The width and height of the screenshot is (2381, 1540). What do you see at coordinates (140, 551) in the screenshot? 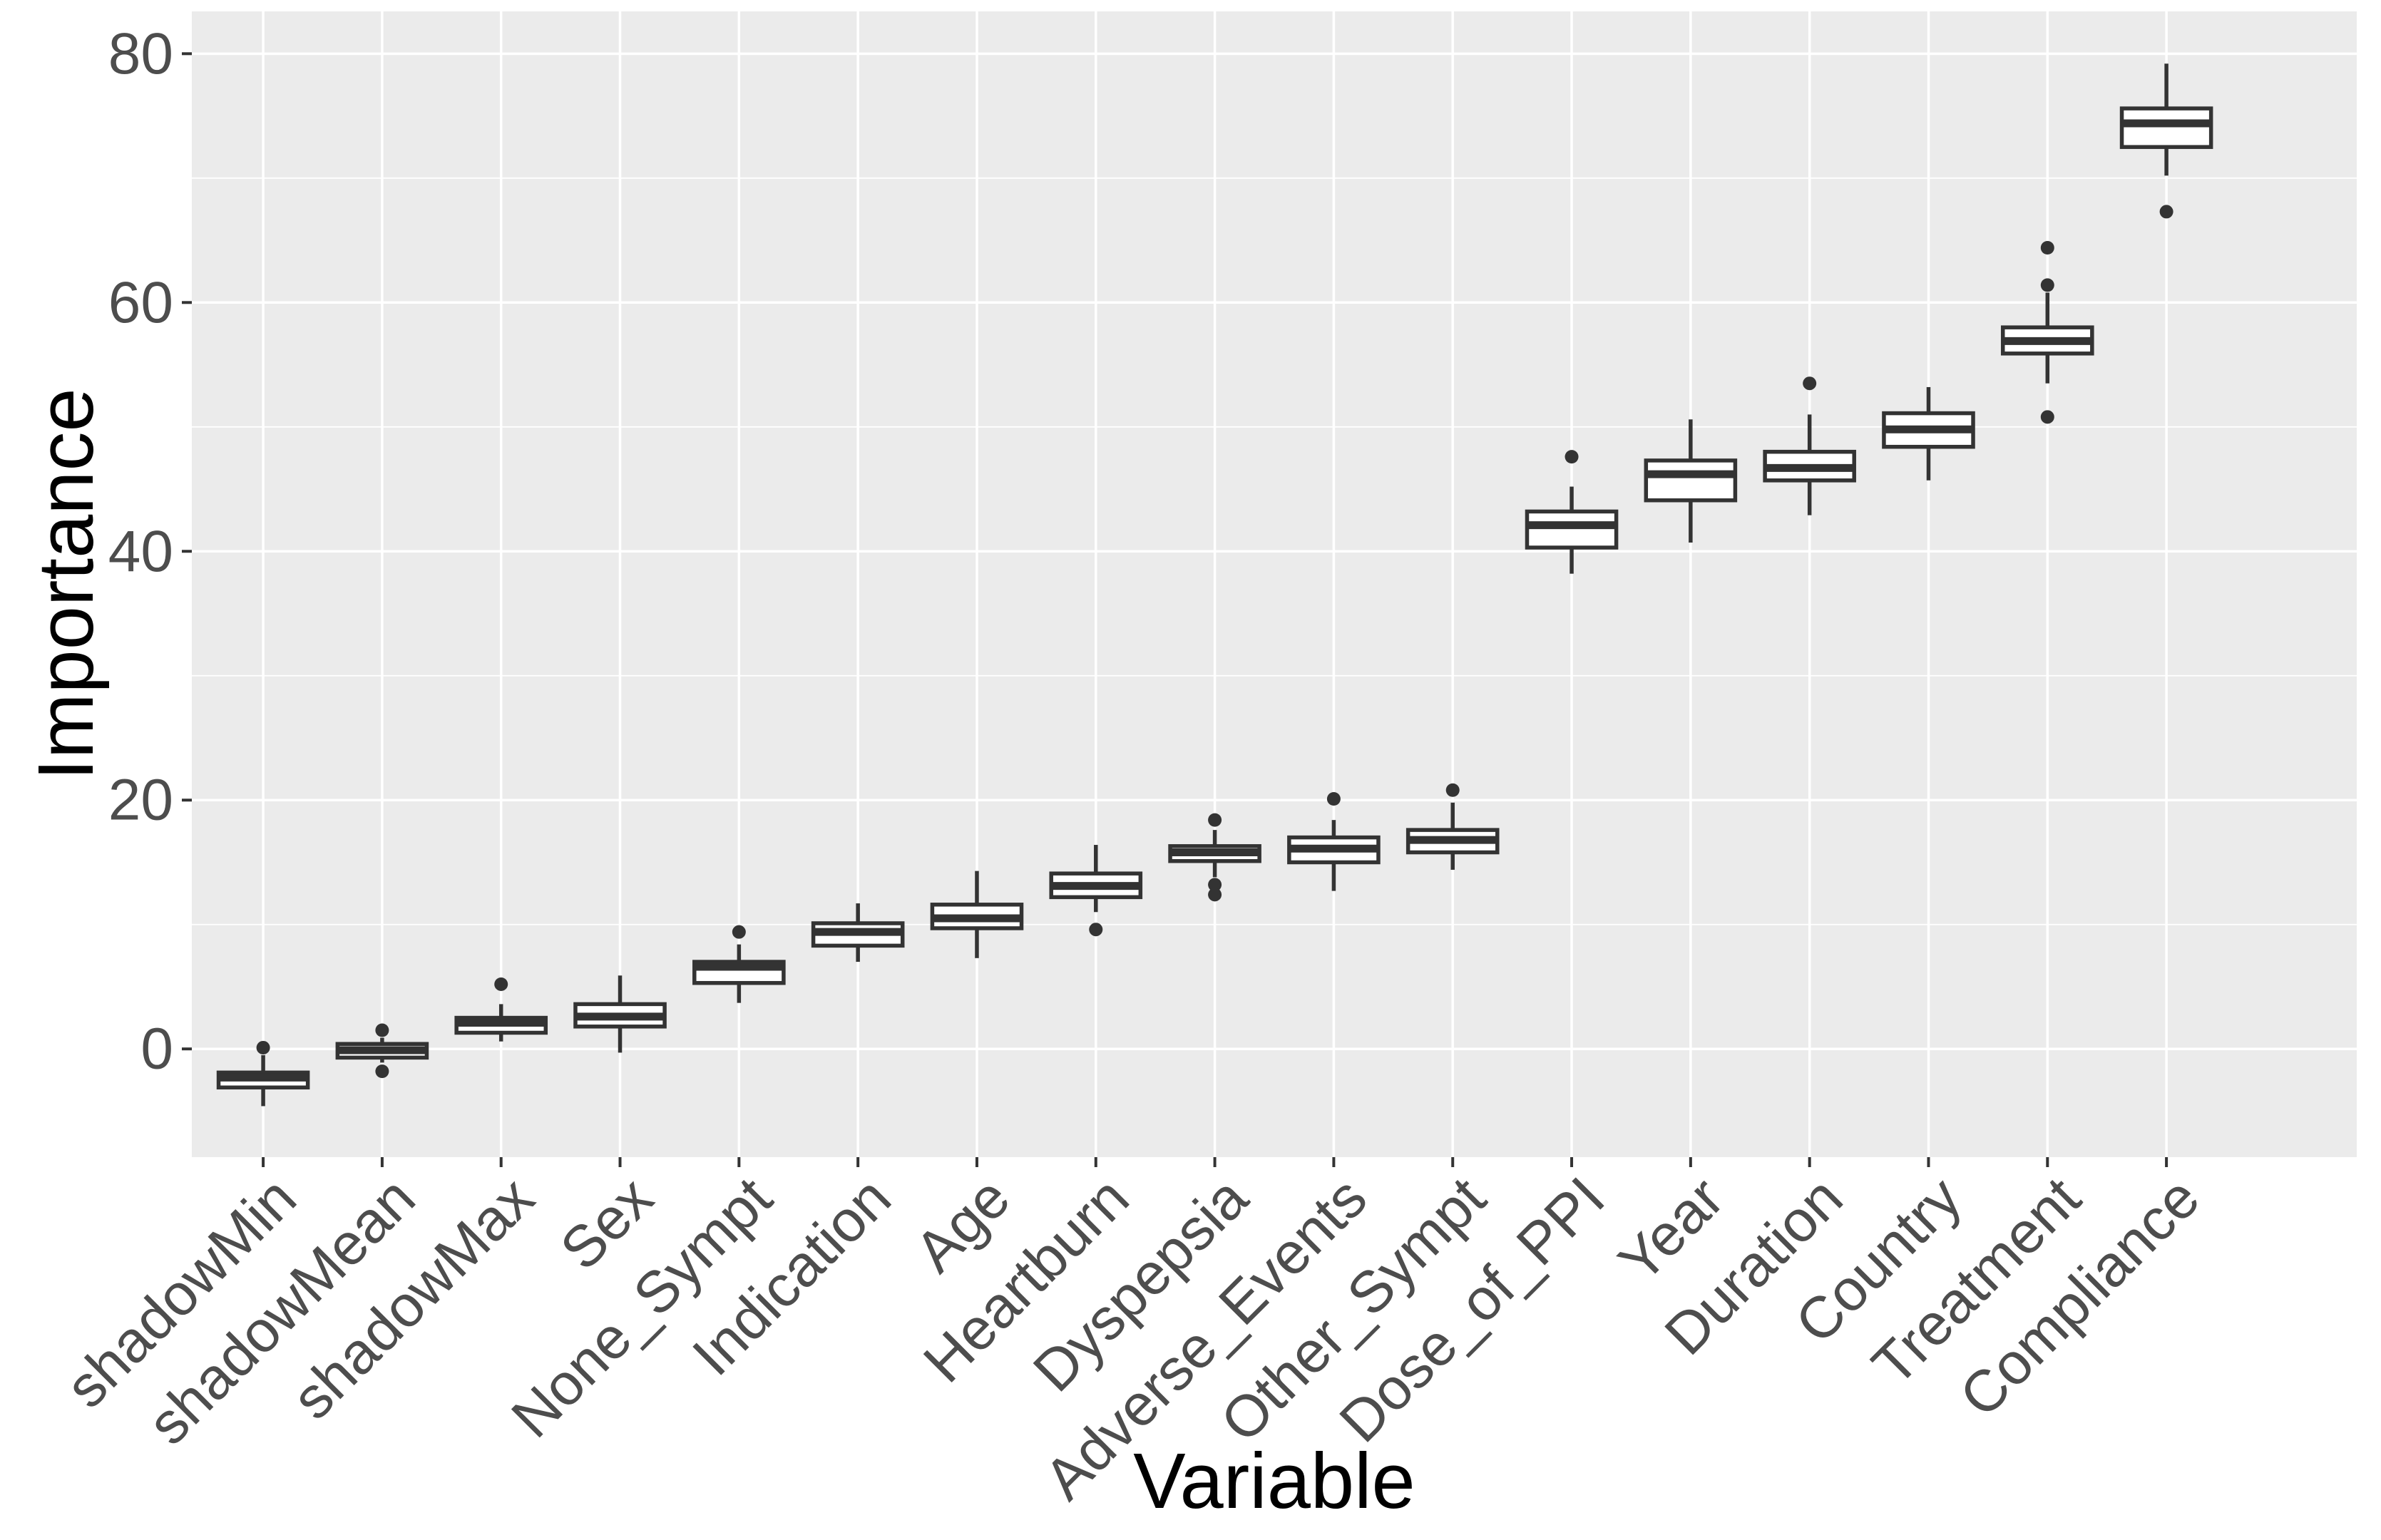
I see `y-tick-label: 40` at bounding box center [140, 551].